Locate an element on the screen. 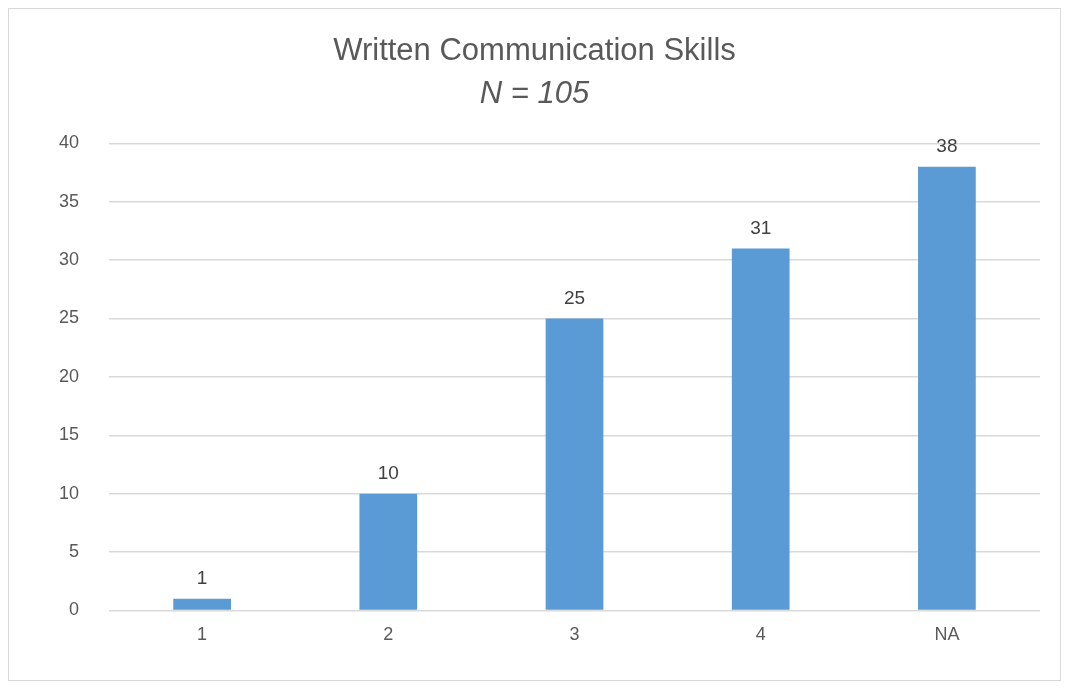 This screenshot has height=689, width=1069. y-tick-label: 0 is located at coordinates (74, 609).